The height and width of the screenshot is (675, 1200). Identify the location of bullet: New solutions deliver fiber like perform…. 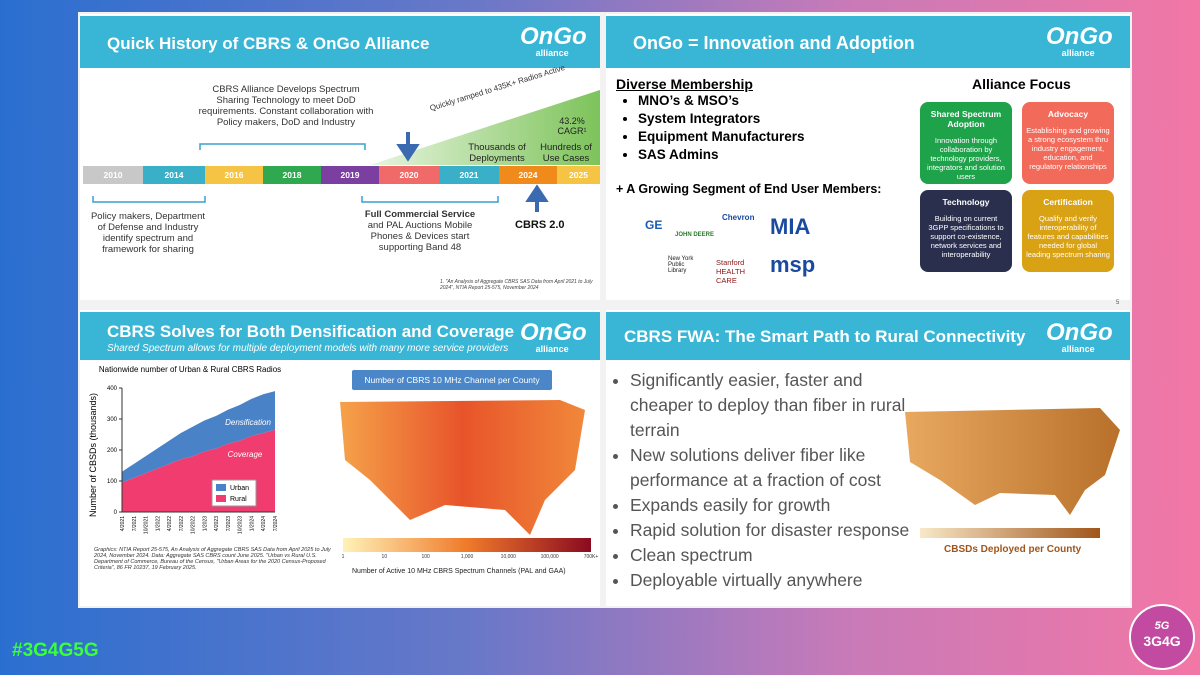
(775, 468).